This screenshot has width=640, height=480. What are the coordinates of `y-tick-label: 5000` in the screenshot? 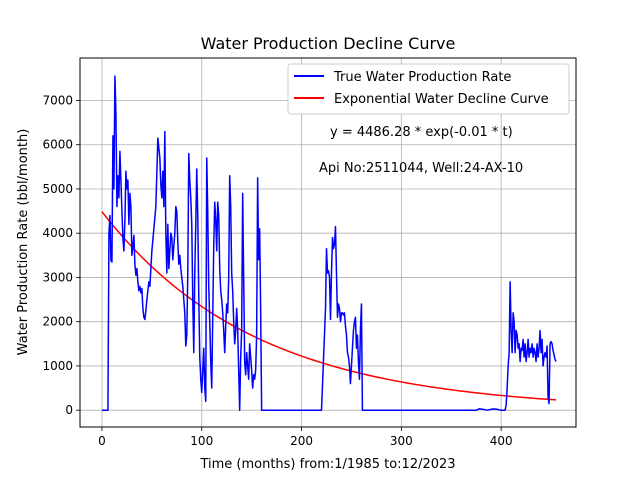 It's located at (57, 189).